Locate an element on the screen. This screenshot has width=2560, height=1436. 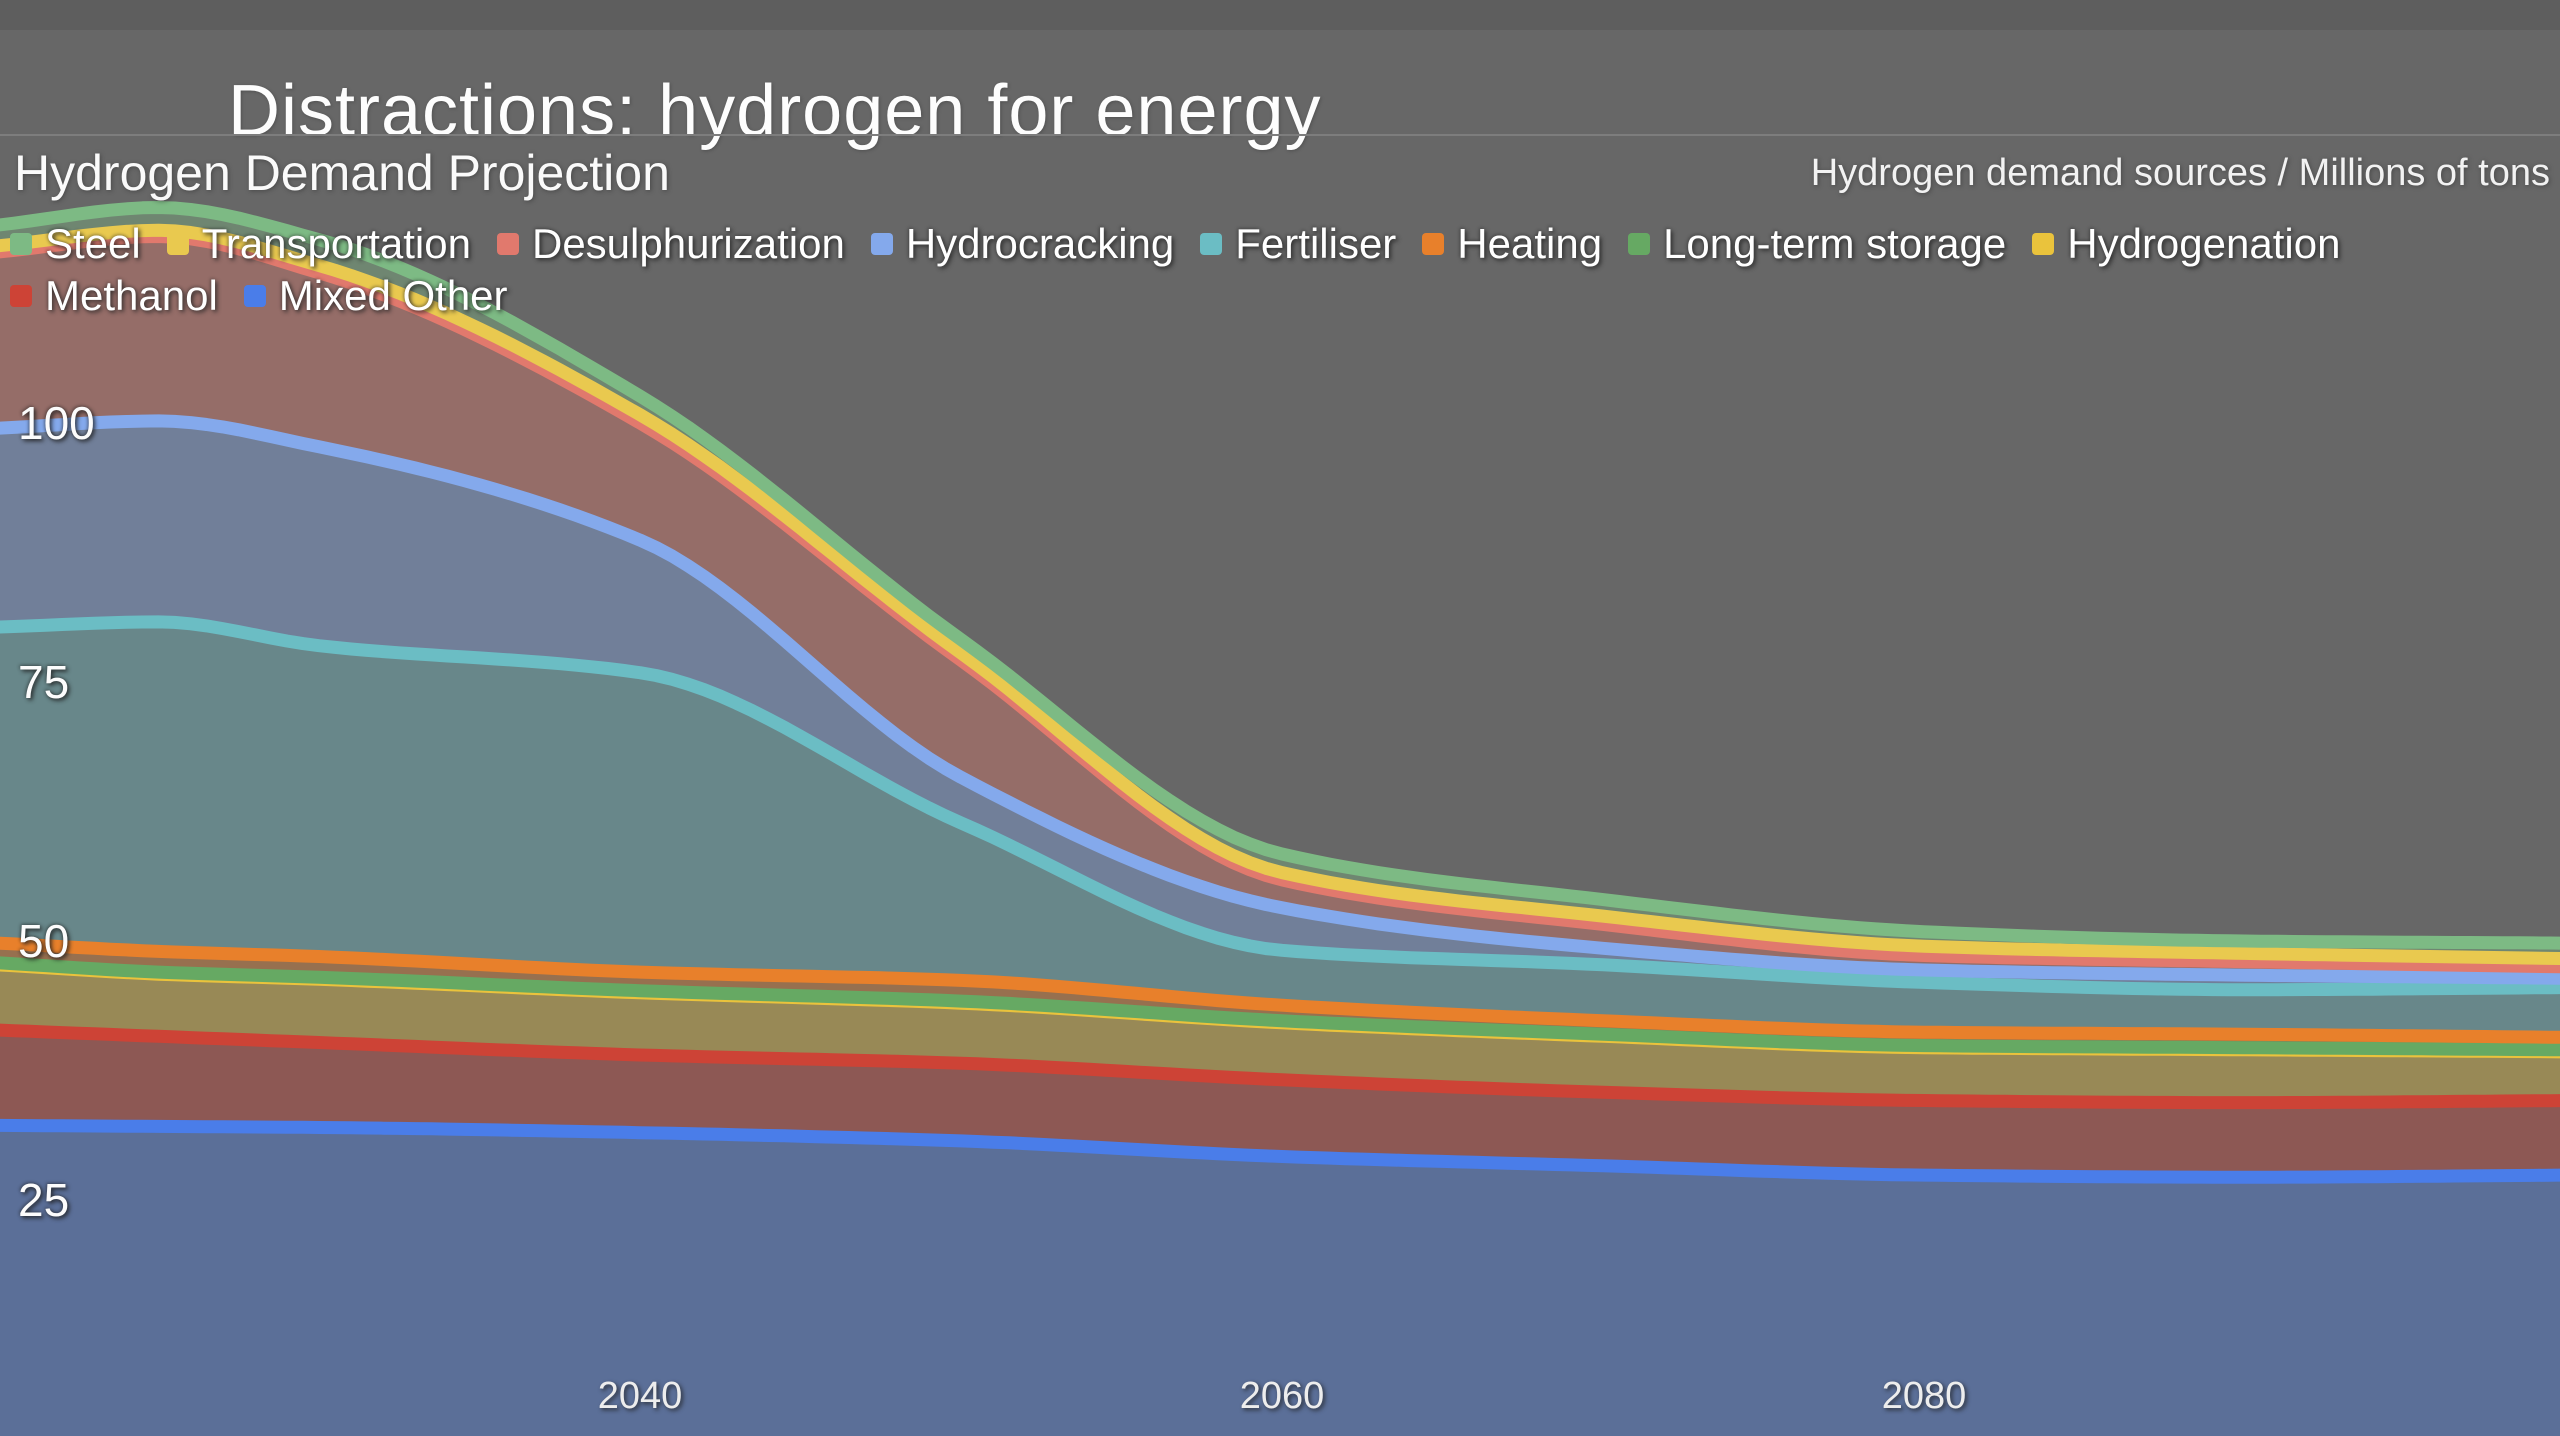
legend-label: Hydrogenation is located at coordinates (2204, 243).